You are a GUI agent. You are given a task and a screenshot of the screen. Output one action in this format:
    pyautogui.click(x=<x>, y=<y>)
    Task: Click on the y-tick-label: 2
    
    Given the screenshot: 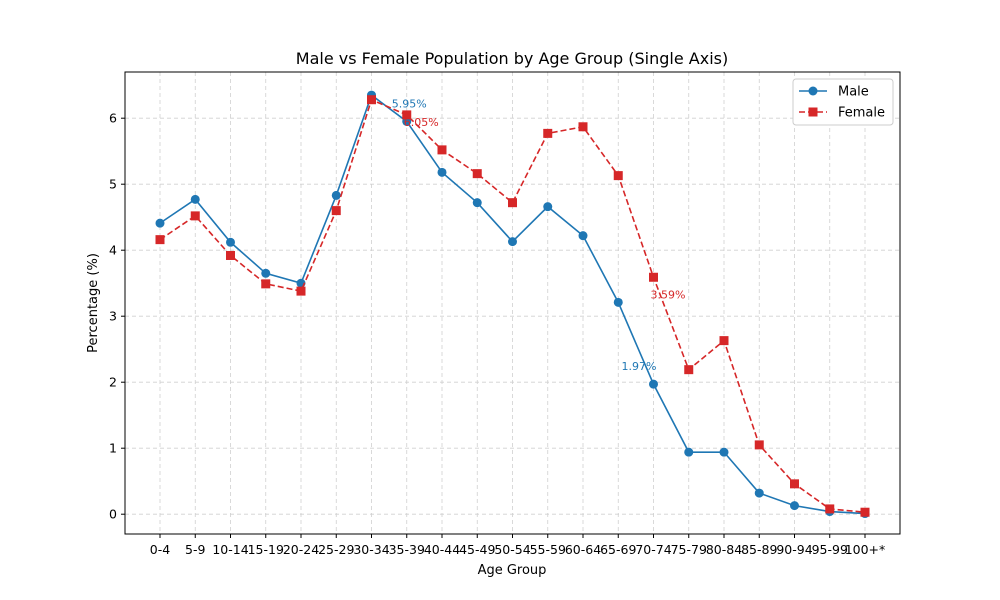 What is the action you would take?
    pyautogui.click(x=113, y=382)
    